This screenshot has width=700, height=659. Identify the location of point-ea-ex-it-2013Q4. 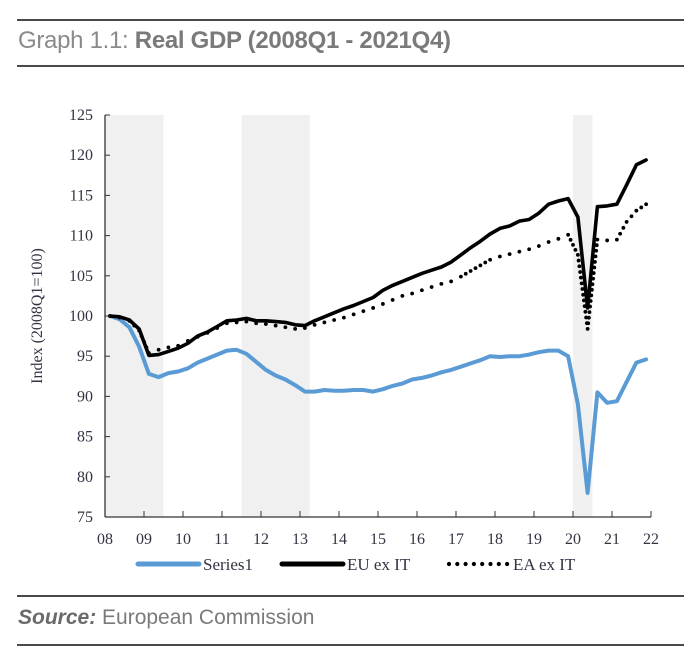
(334, 320).